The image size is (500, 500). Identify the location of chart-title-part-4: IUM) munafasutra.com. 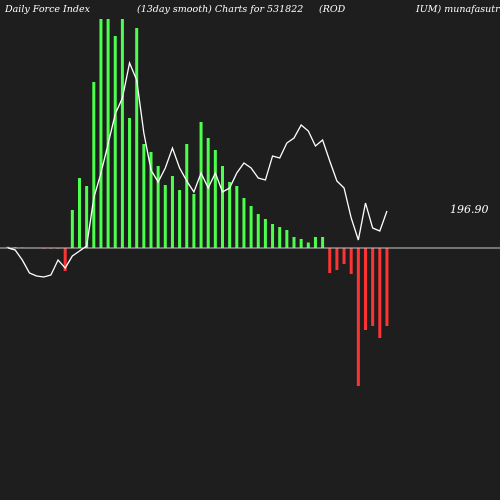
(457, 9).